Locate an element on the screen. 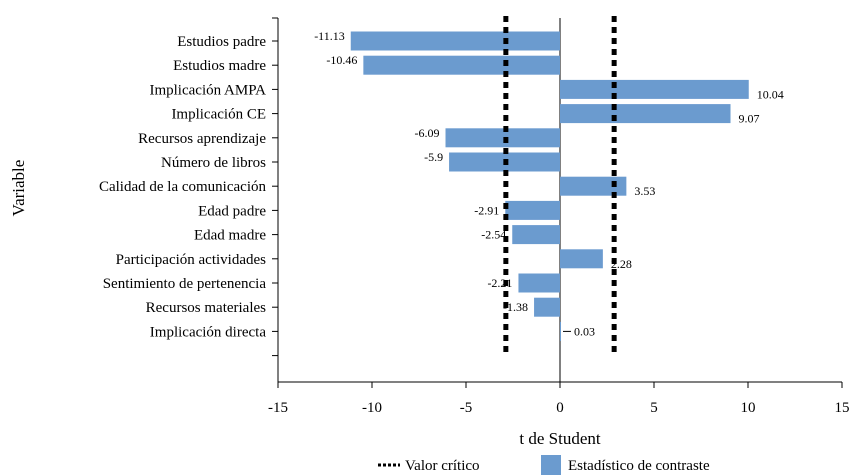  x-tick-label: -5 is located at coordinates (466, 408).